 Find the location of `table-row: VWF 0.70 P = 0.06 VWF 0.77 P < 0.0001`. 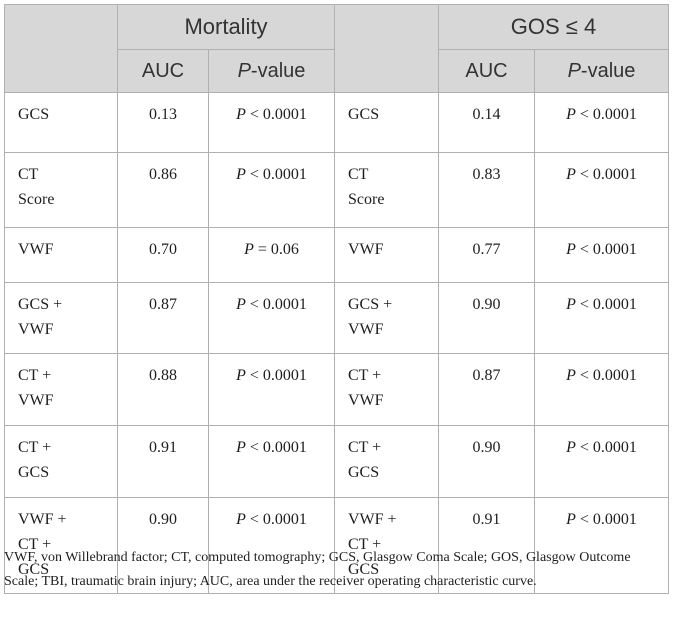

table-row: VWF 0.70 P = 0.06 VWF 0.77 P < 0.0001 is located at coordinates (336, 255).